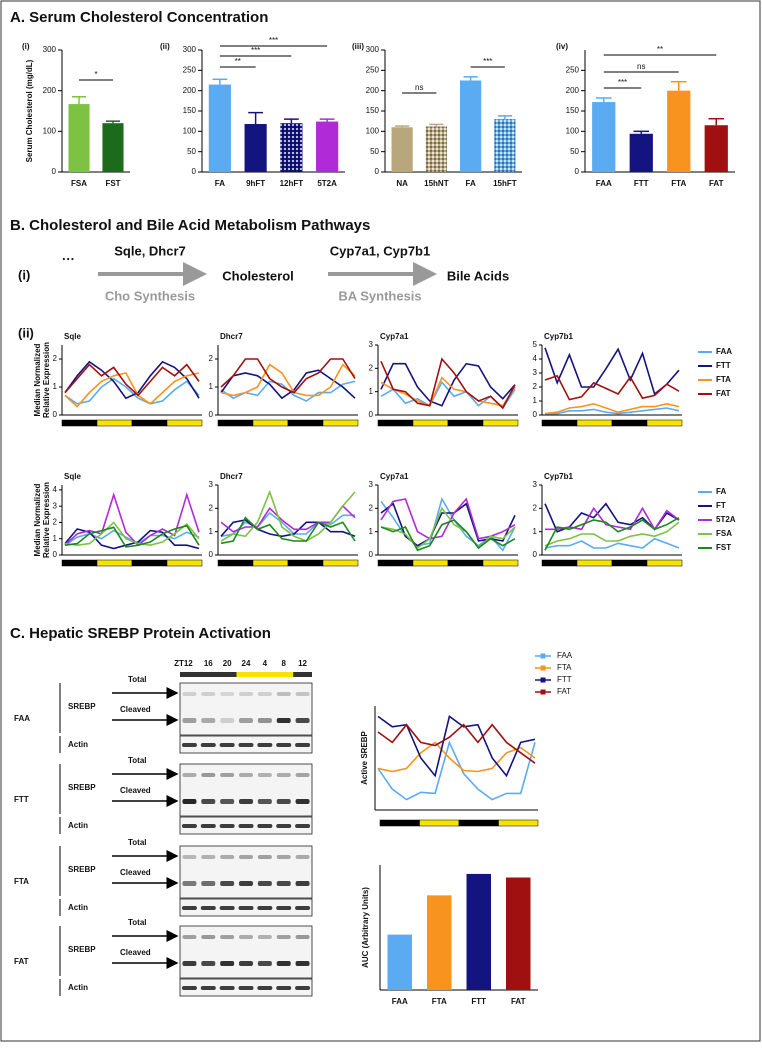 This screenshot has width=762, height=1049. I want to click on legend-label: FTA, so click(564, 667).